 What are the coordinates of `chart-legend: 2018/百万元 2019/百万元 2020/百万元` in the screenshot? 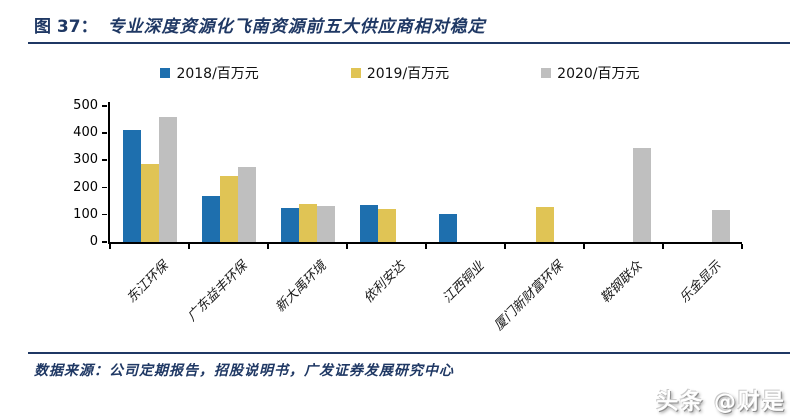 It's located at (400, 73).